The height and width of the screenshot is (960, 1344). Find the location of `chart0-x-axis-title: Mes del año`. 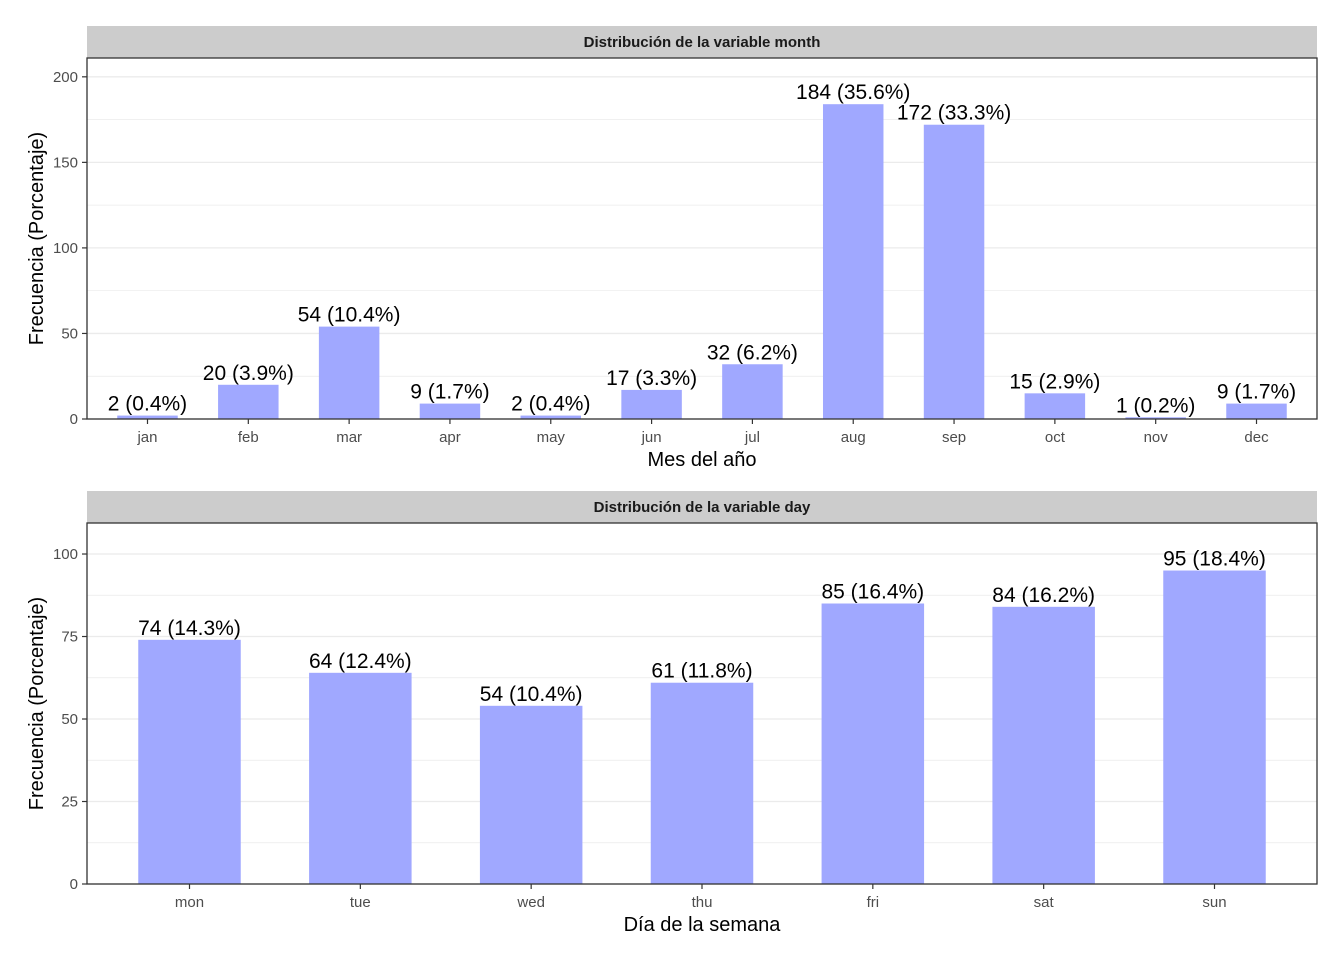

chart0-x-axis-title: Mes del año is located at coordinates (702, 460).